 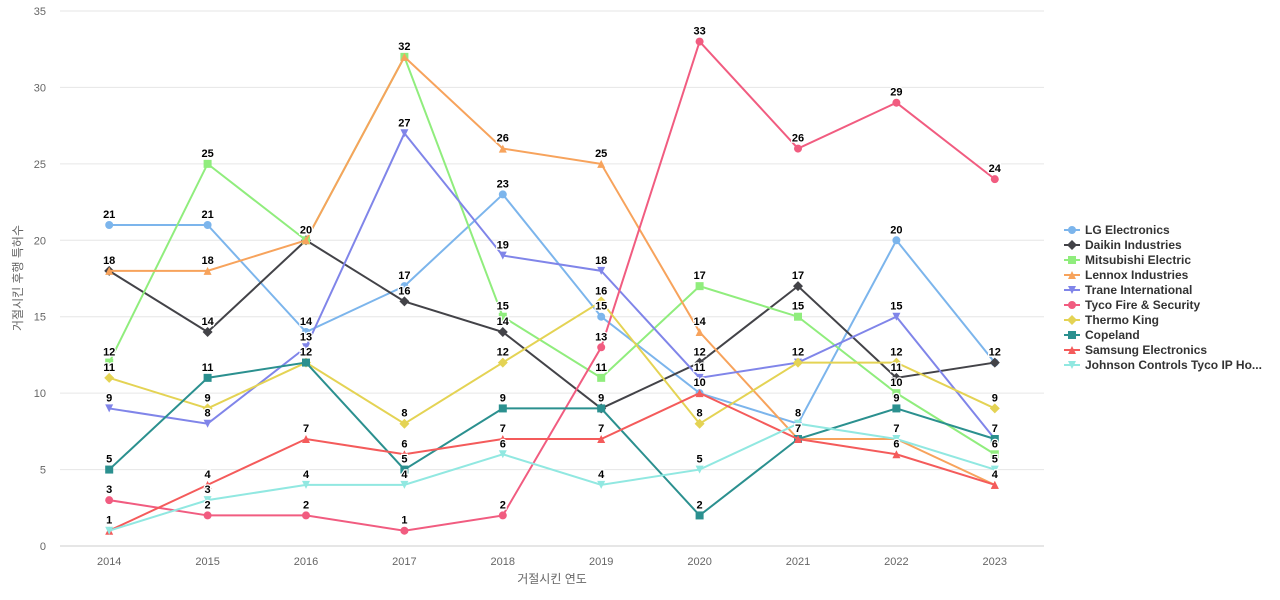 What do you see at coordinates (995, 169) in the screenshot?
I see `data-label: 24` at bounding box center [995, 169].